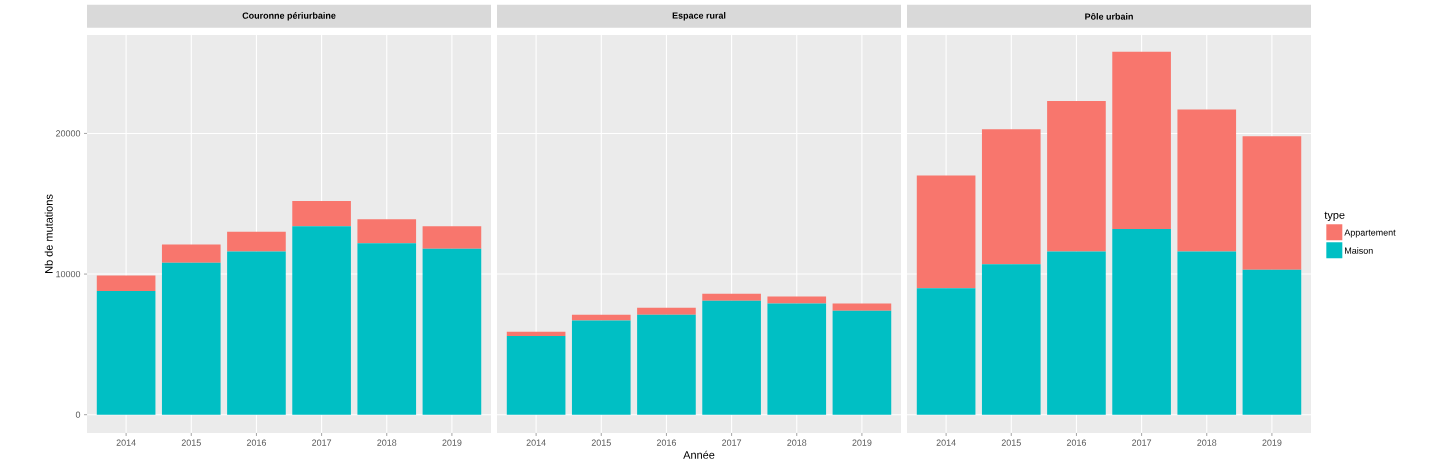 This screenshot has width=1446, height=474. What do you see at coordinates (1109, 16) in the screenshot?
I see `chart-title: Pôle urbain` at bounding box center [1109, 16].